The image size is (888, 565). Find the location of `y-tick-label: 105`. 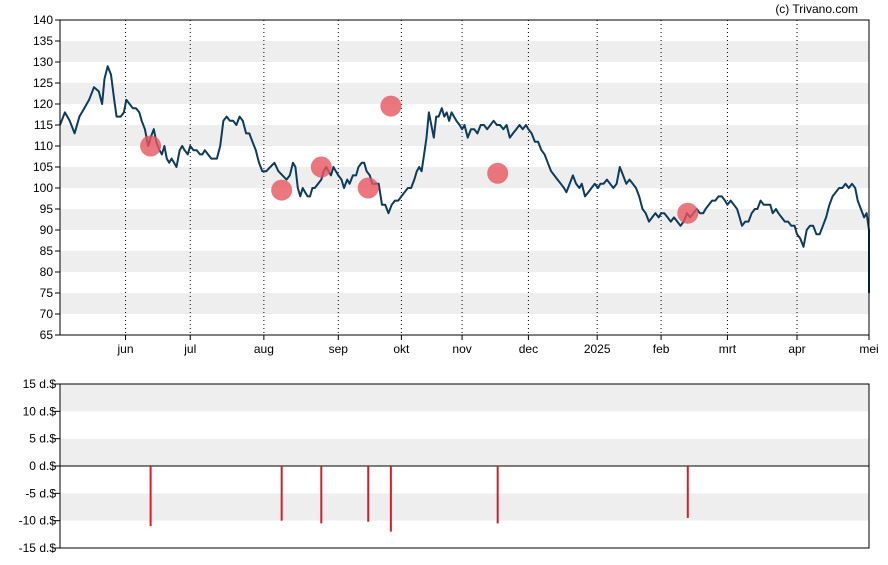

y-tick-label: 105 is located at coordinates (43, 167).